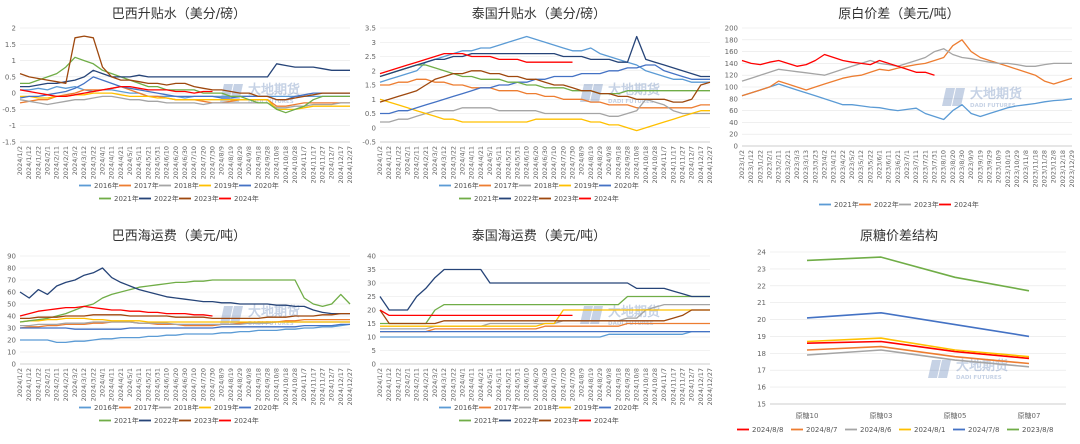  What do you see at coordinates (573, 162) in the screenshot?
I see `x-tick-label: 2024/7/30` at bounding box center [573, 162].